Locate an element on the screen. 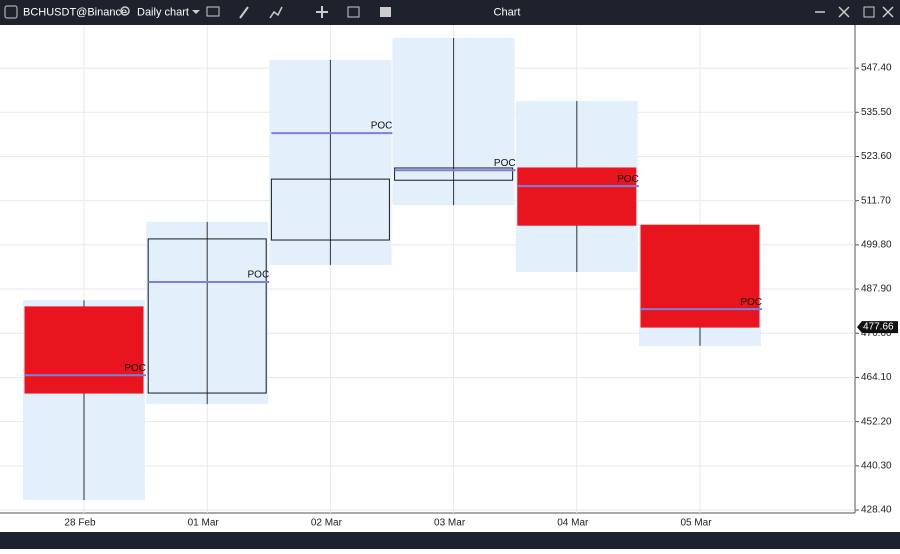  y-tick-label: 428.40 is located at coordinates (876, 510).